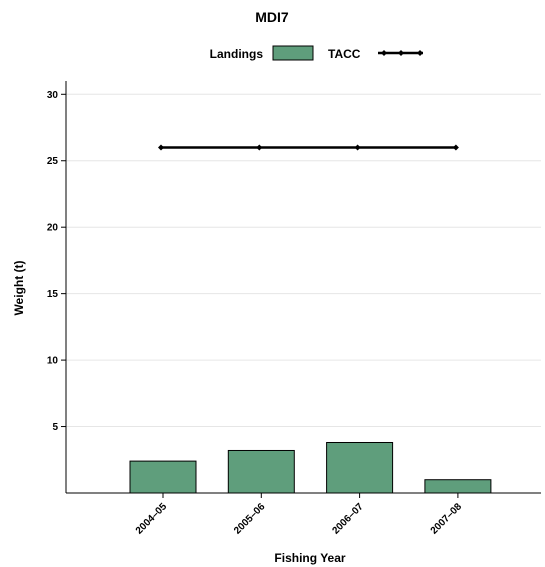  What do you see at coordinates (316, 53) in the screenshot?
I see `legend: Landings TACC` at bounding box center [316, 53].